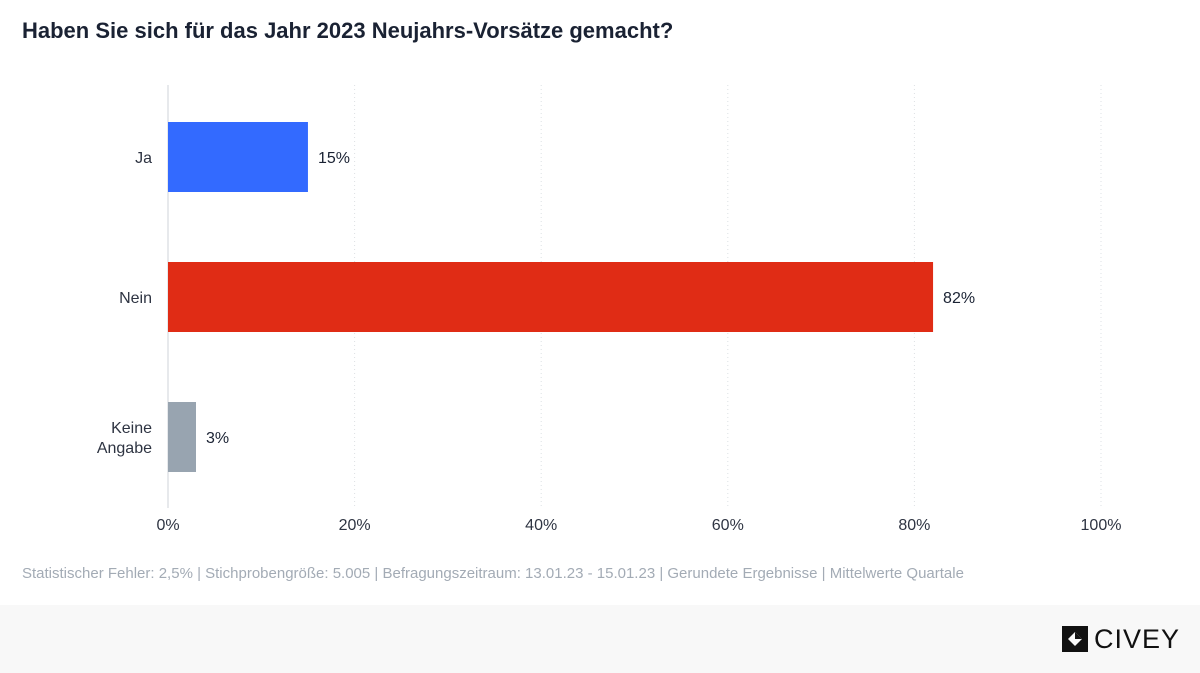  Describe the element at coordinates (334, 158) in the screenshot. I see `bar-value-label: 15%` at that location.